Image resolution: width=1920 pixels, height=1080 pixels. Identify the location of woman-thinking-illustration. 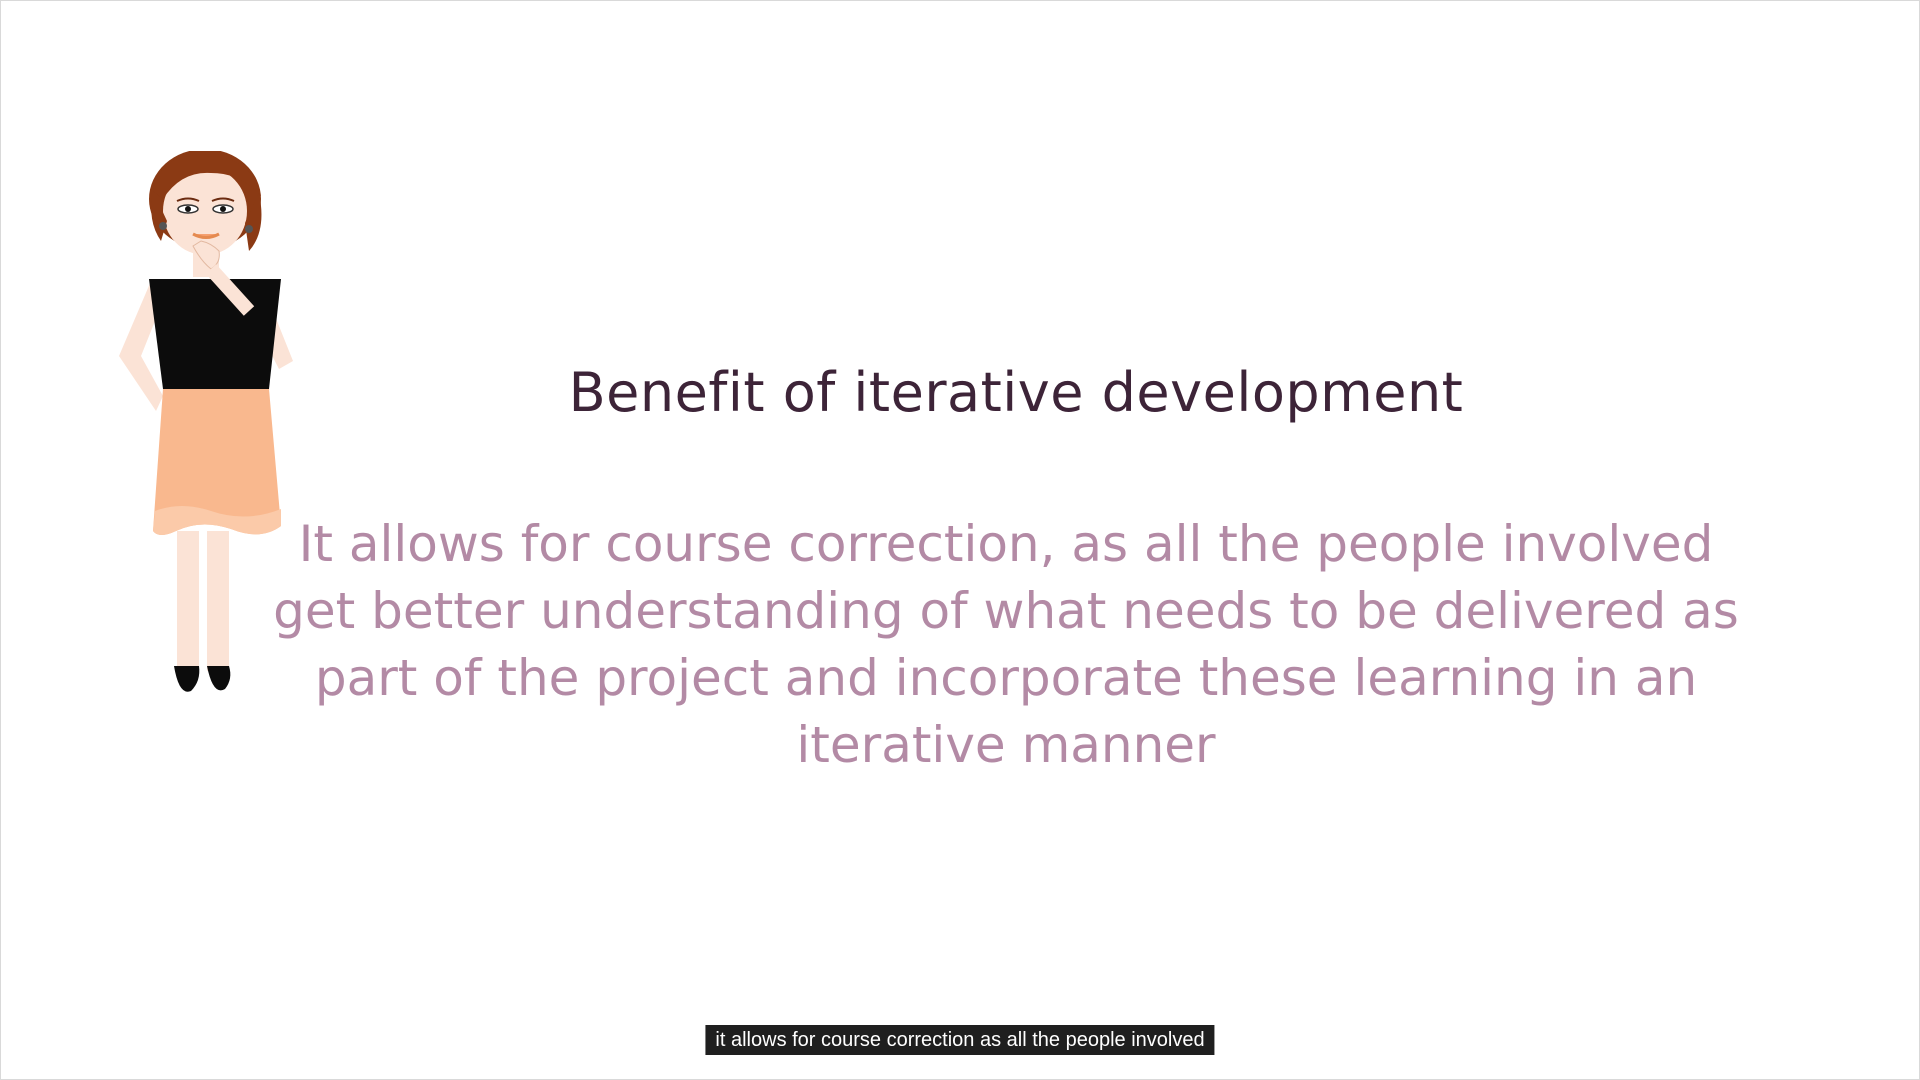
(206, 421).